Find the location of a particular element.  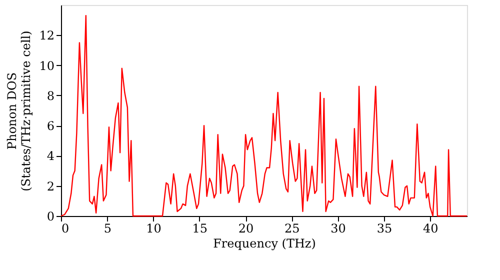

x-tick-label: 30 is located at coordinates (338, 229).